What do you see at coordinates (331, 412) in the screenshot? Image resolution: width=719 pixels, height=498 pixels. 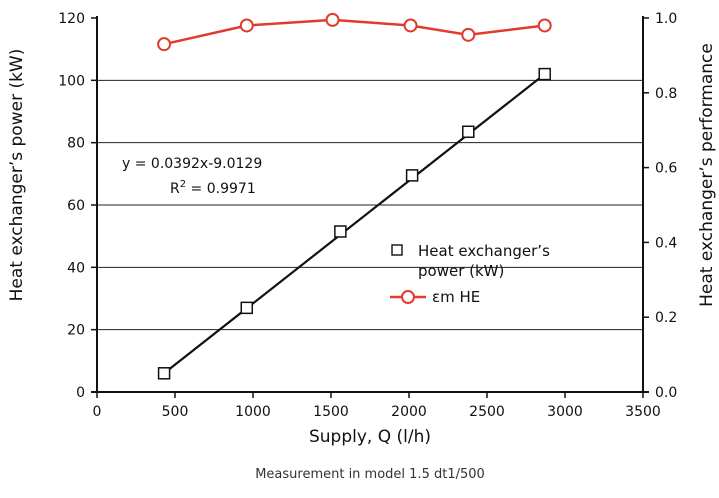 I see `x-tick-label-3: 1500` at bounding box center [331, 412].